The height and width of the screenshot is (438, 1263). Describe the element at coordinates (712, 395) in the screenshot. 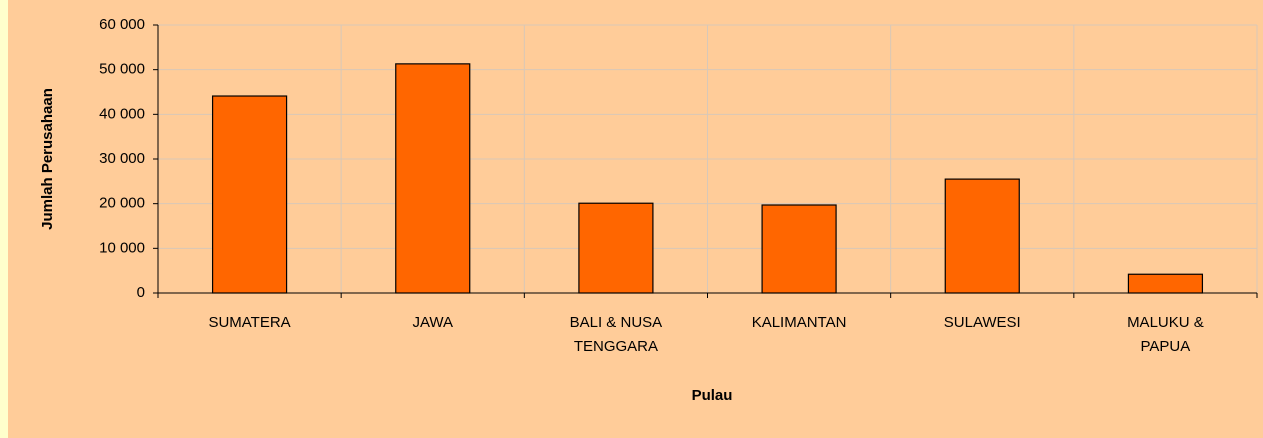

I see `x-axis-title: Pulau` at that location.